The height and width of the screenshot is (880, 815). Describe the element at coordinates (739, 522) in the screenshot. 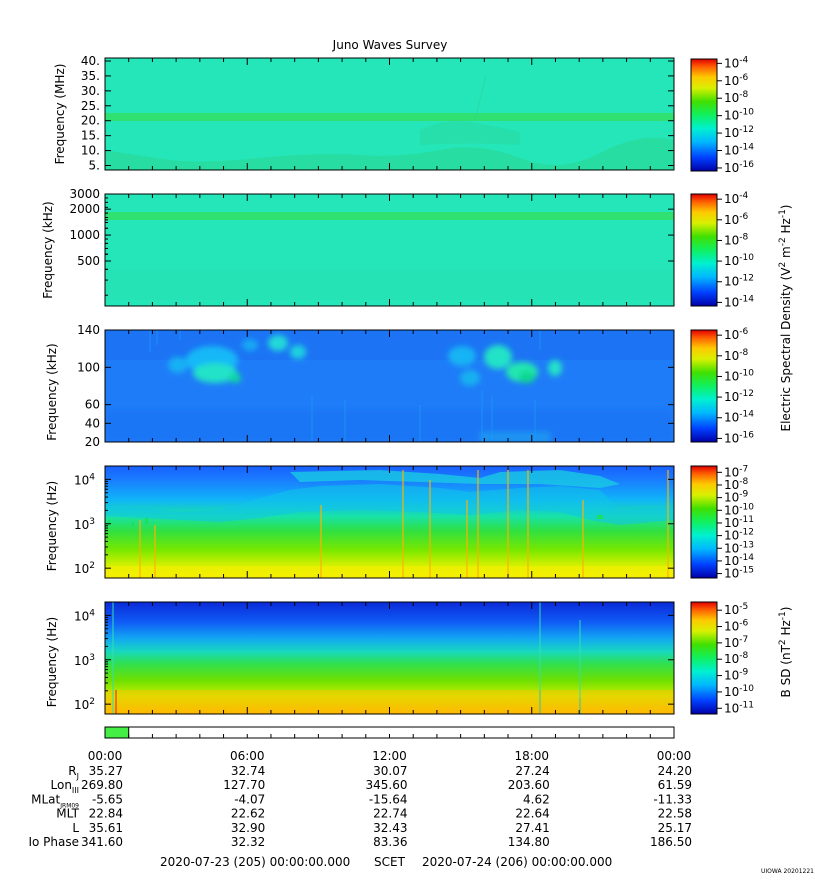

I see `colorbar-4-tick-label: 10⁻¹¹` at that location.